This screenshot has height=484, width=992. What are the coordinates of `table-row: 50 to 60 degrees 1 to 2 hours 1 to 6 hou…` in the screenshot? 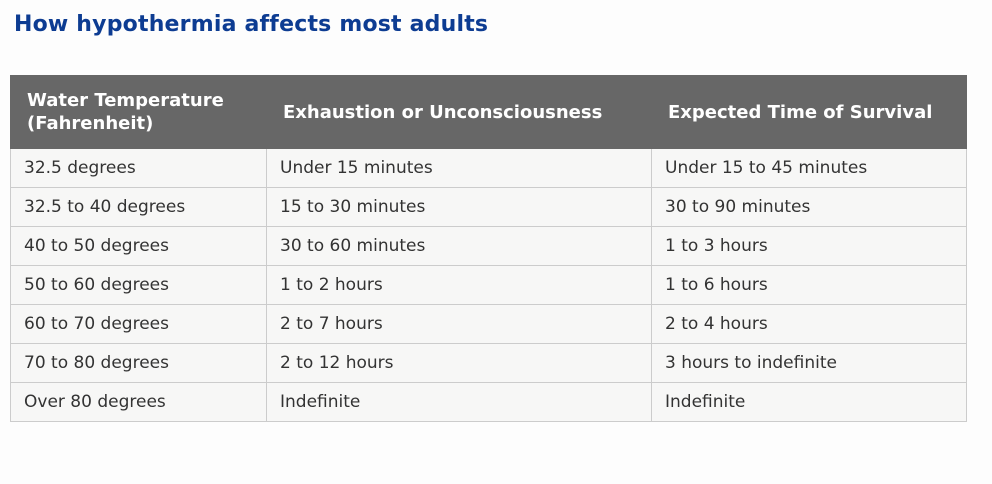 It's located at (488, 285).